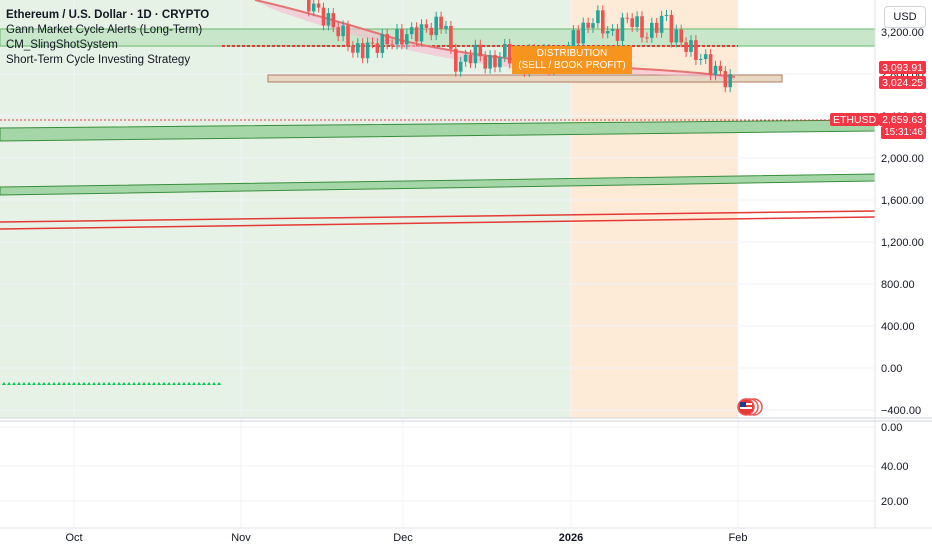 This screenshot has width=932, height=550. Describe the element at coordinates (902, 159) in the screenshot. I see `price-tick-label: 2,000.00` at that location.